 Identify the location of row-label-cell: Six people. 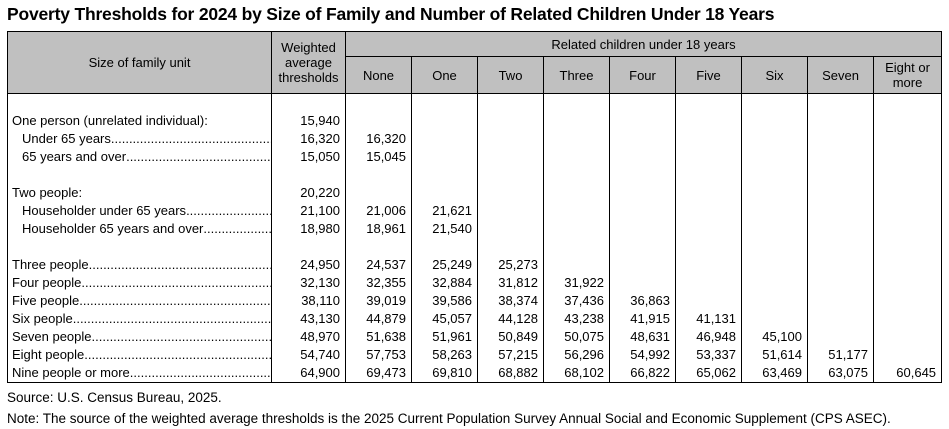
(139, 318).